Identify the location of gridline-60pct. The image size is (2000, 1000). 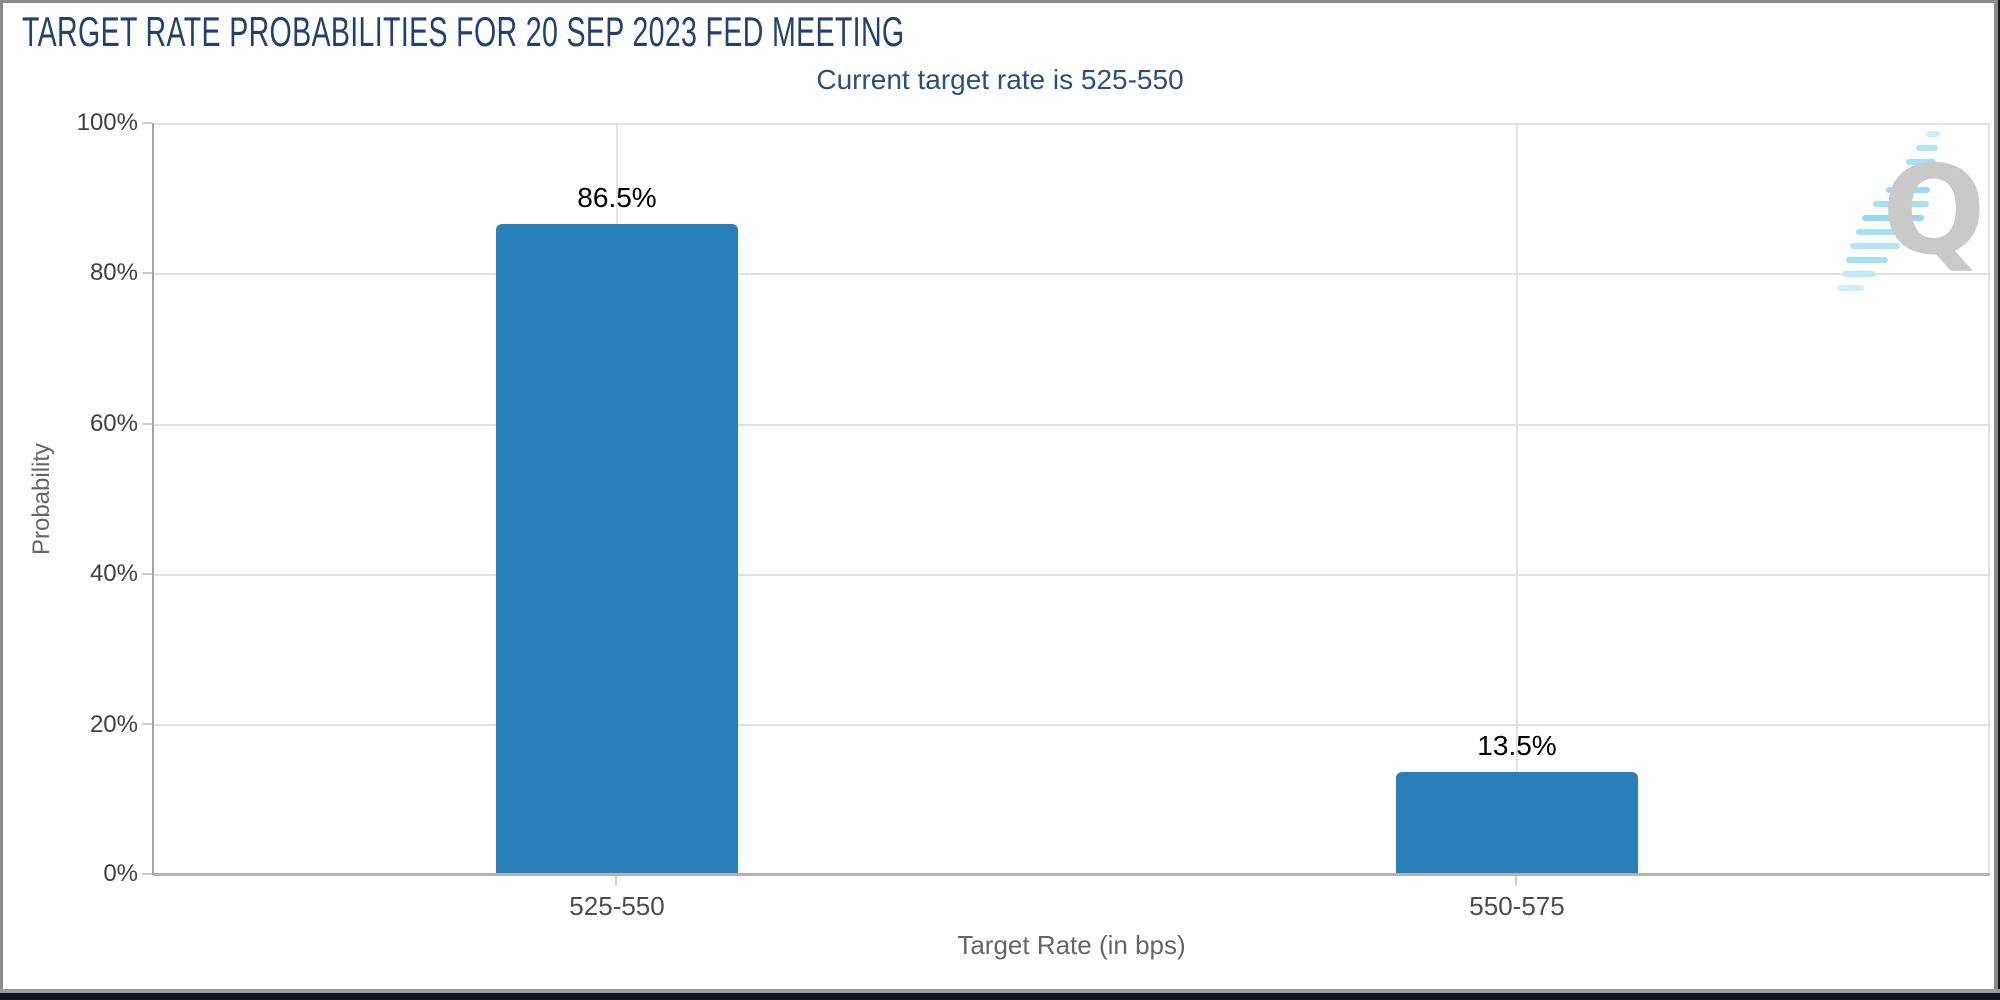
(1071, 425).